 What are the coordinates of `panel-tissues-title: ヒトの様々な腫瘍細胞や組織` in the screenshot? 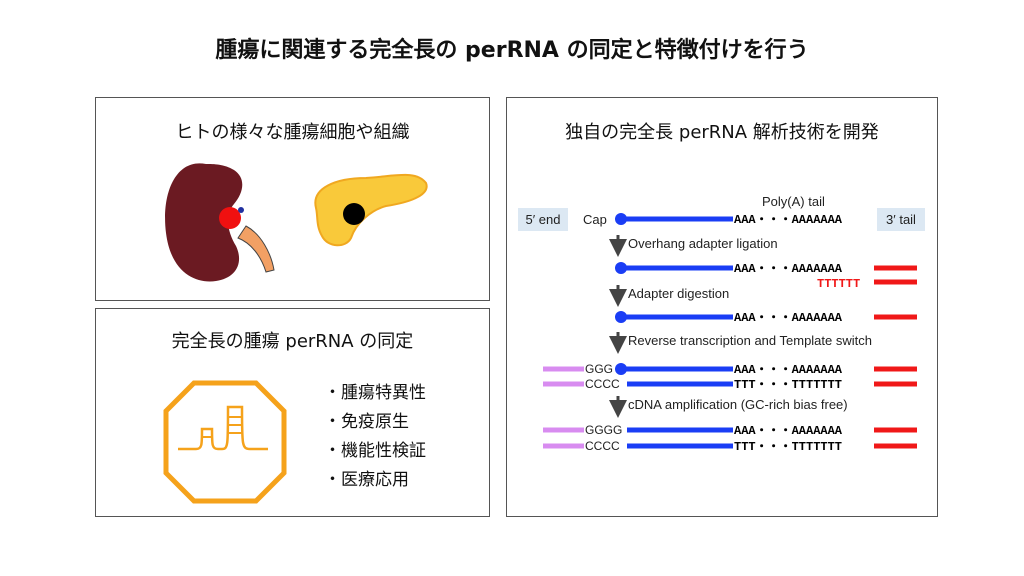 It's located at (292, 132).